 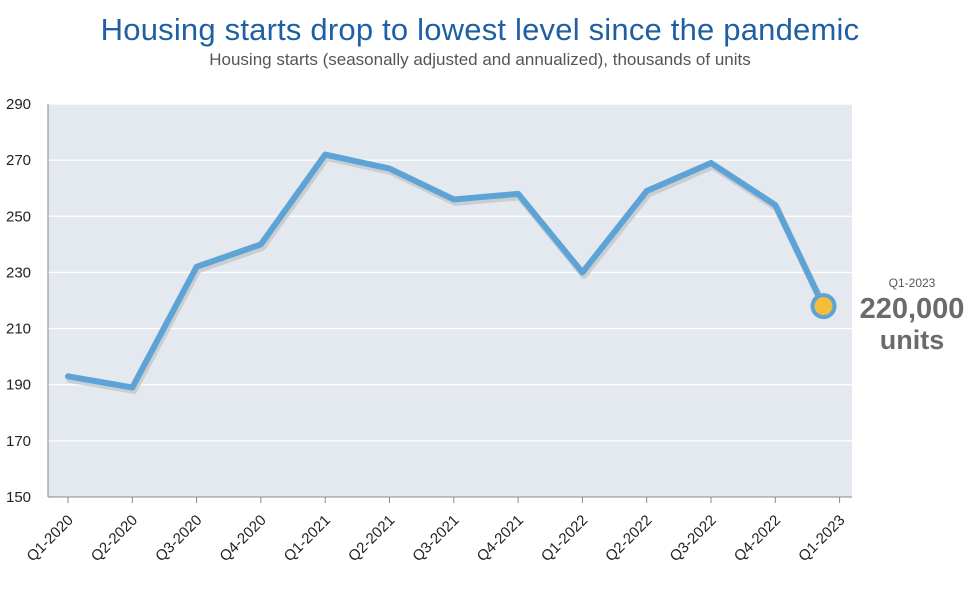 What do you see at coordinates (912, 340) in the screenshot?
I see `callout-unit-label: units` at bounding box center [912, 340].